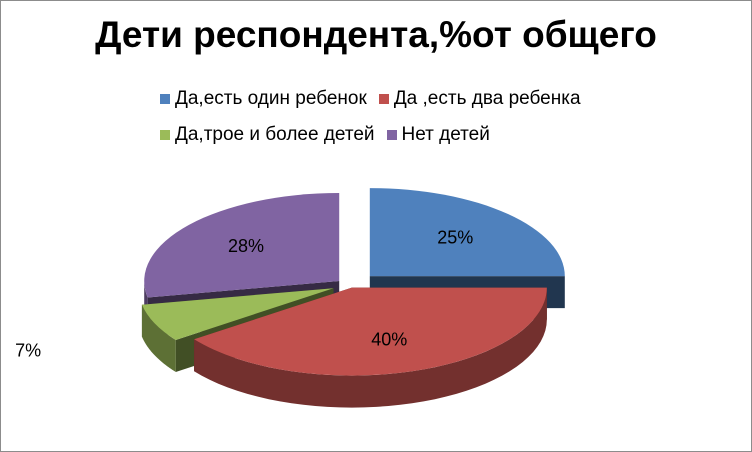 This screenshot has height=452, width=752. What do you see at coordinates (383, 99) in the screenshot?
I see `legend-swatch-two-children` at bounding box center [383, 99].